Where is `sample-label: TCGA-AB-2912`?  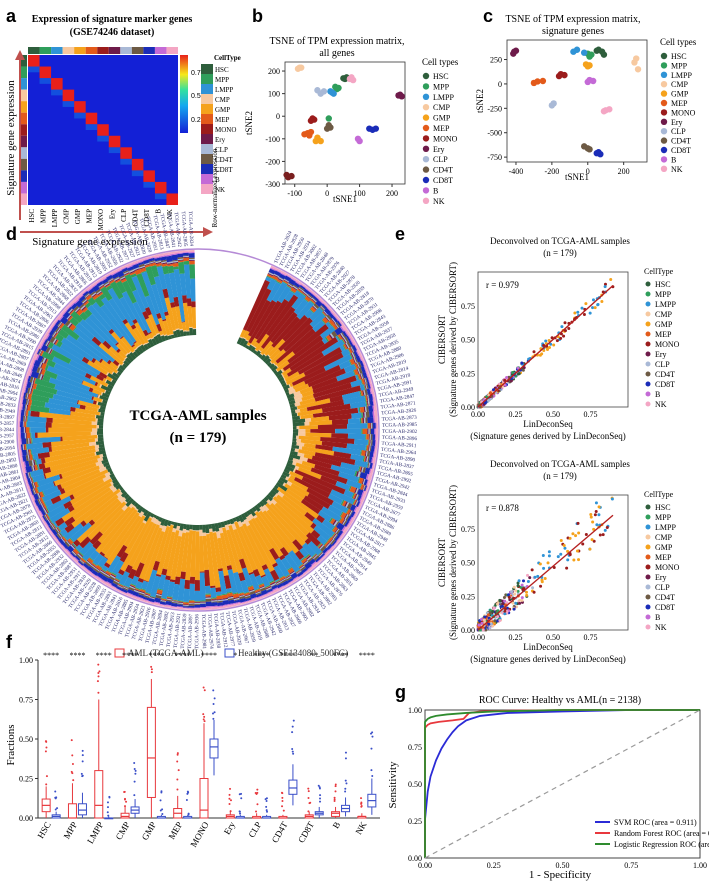
sample-label: TCGA-AB-2912 is located at coordinates (223, 630).